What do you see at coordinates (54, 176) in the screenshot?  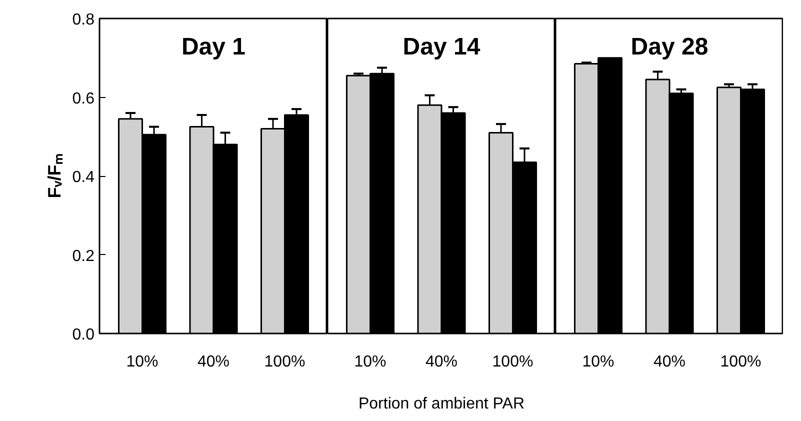 I see `y-axis-title: Fᵥ/Fₘ` at bounding box center [54, 176].